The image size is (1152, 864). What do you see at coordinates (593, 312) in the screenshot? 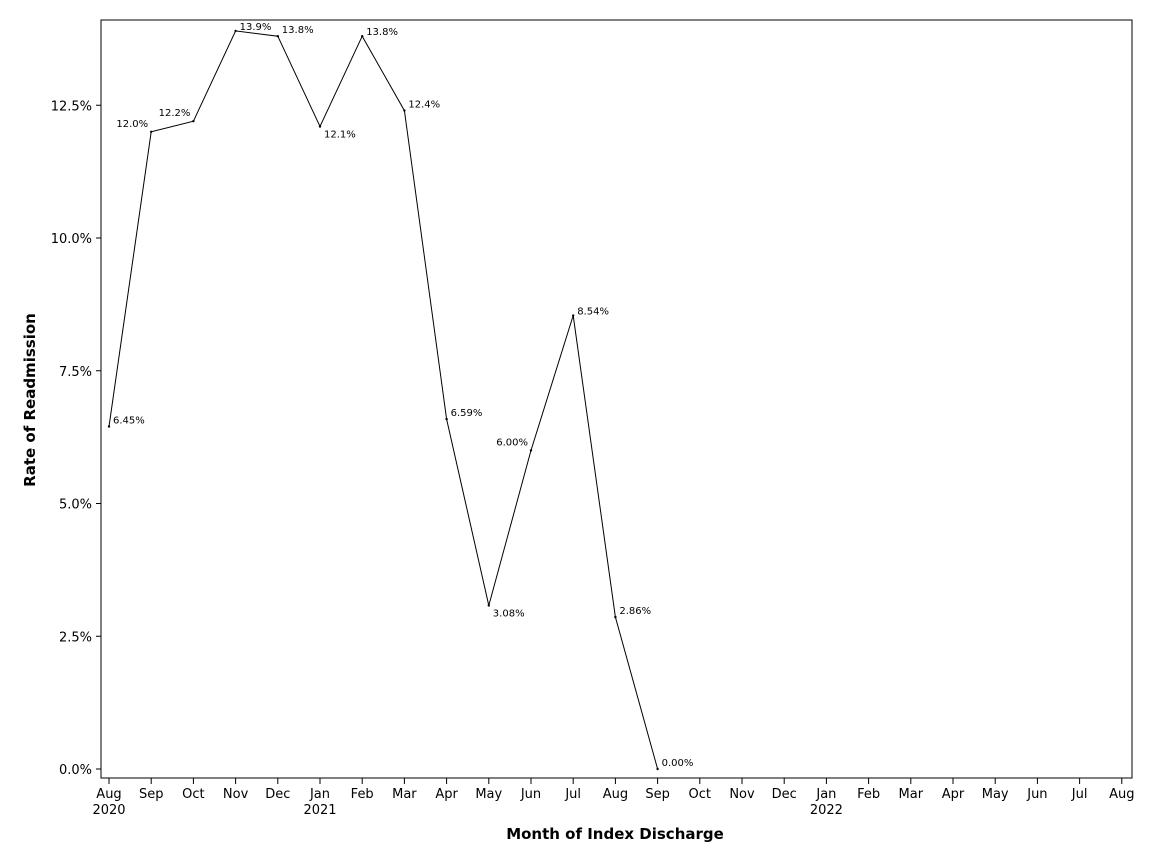
I see `data-label: 8.54%` at bounding box center [593, 312].